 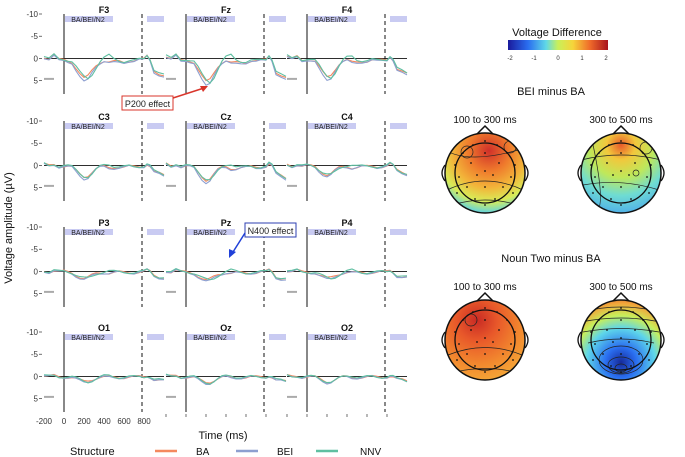 I want to click on panel-oz: Oz BA/BEI/N2, so click(x=226, y=367).